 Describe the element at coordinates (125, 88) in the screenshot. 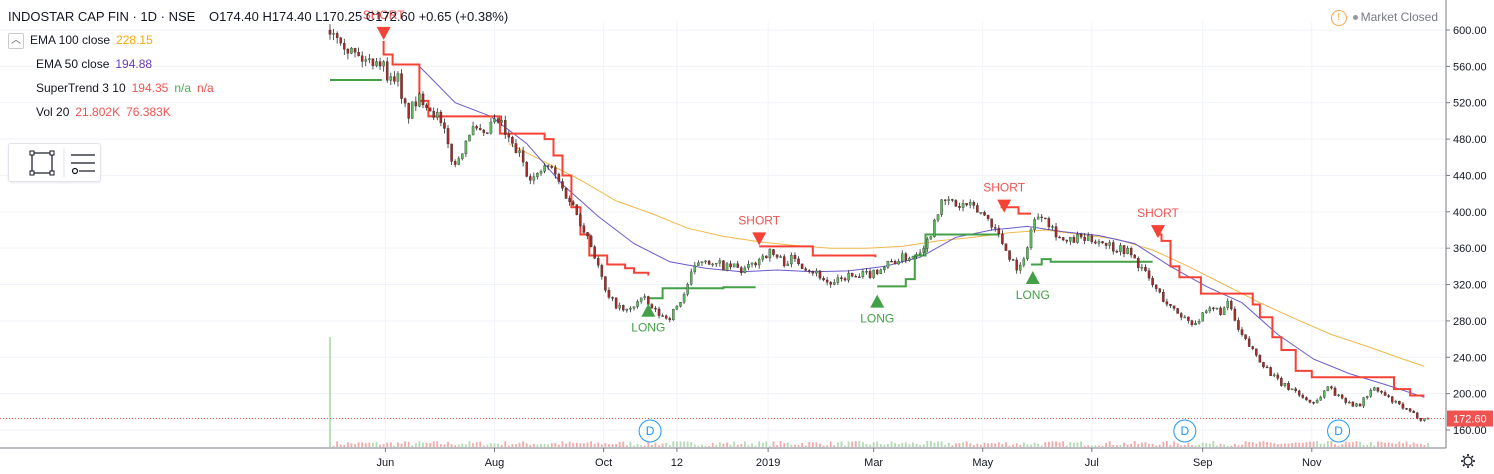

I see `indicator-supertrend: SuperTrend 3 10 194.35 n/a n/a` at that location.